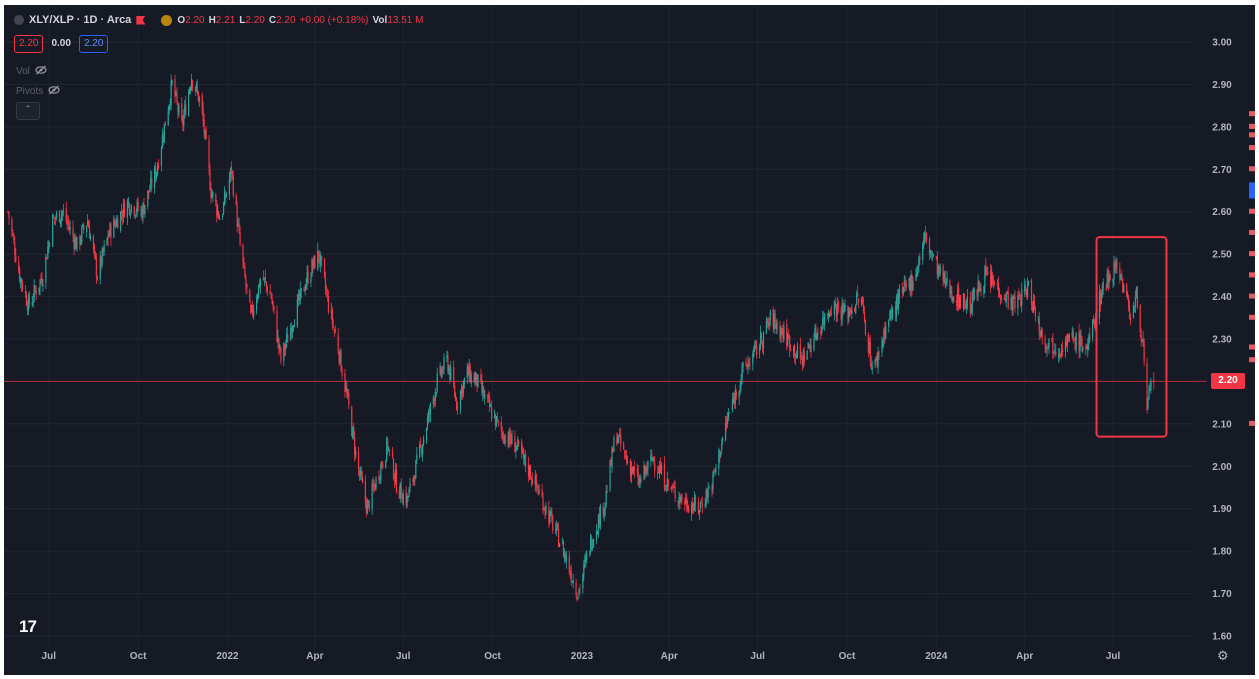 The width and height of the screenshot is (1259, 679). What do you see at coordinates (1252, 190) in the screenshot?
I see `scroll-marker` at bounding box center [1252, 190].